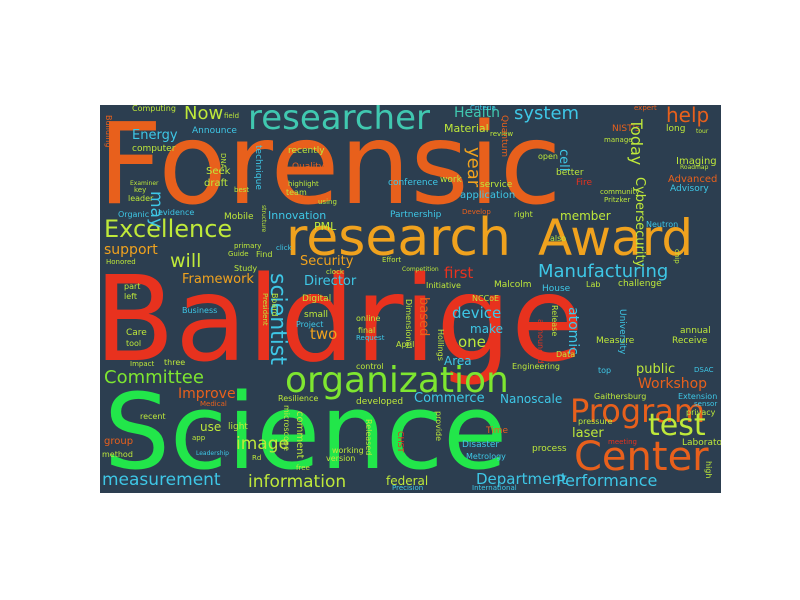 This screenshot has width=800, height=600. What do you see at coordinates (620, 396) in the screenshot?
I see `word: Gaithersburg` at bounding box center [620, 396].